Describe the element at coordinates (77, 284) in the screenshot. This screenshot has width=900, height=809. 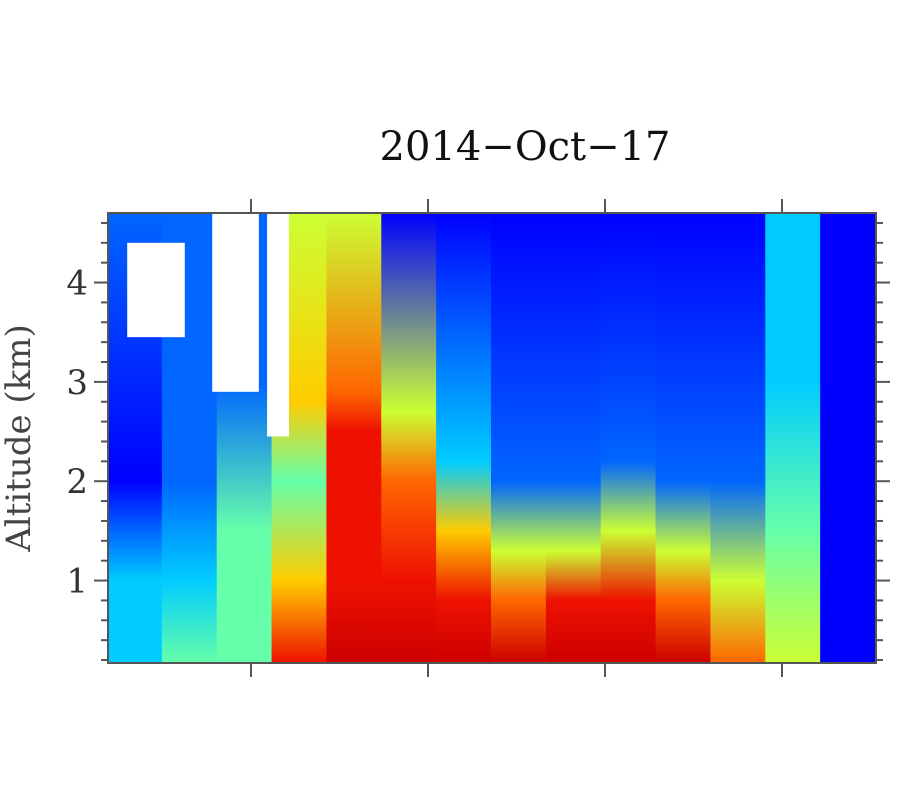
I see `y-tick-label: 4` at that location.